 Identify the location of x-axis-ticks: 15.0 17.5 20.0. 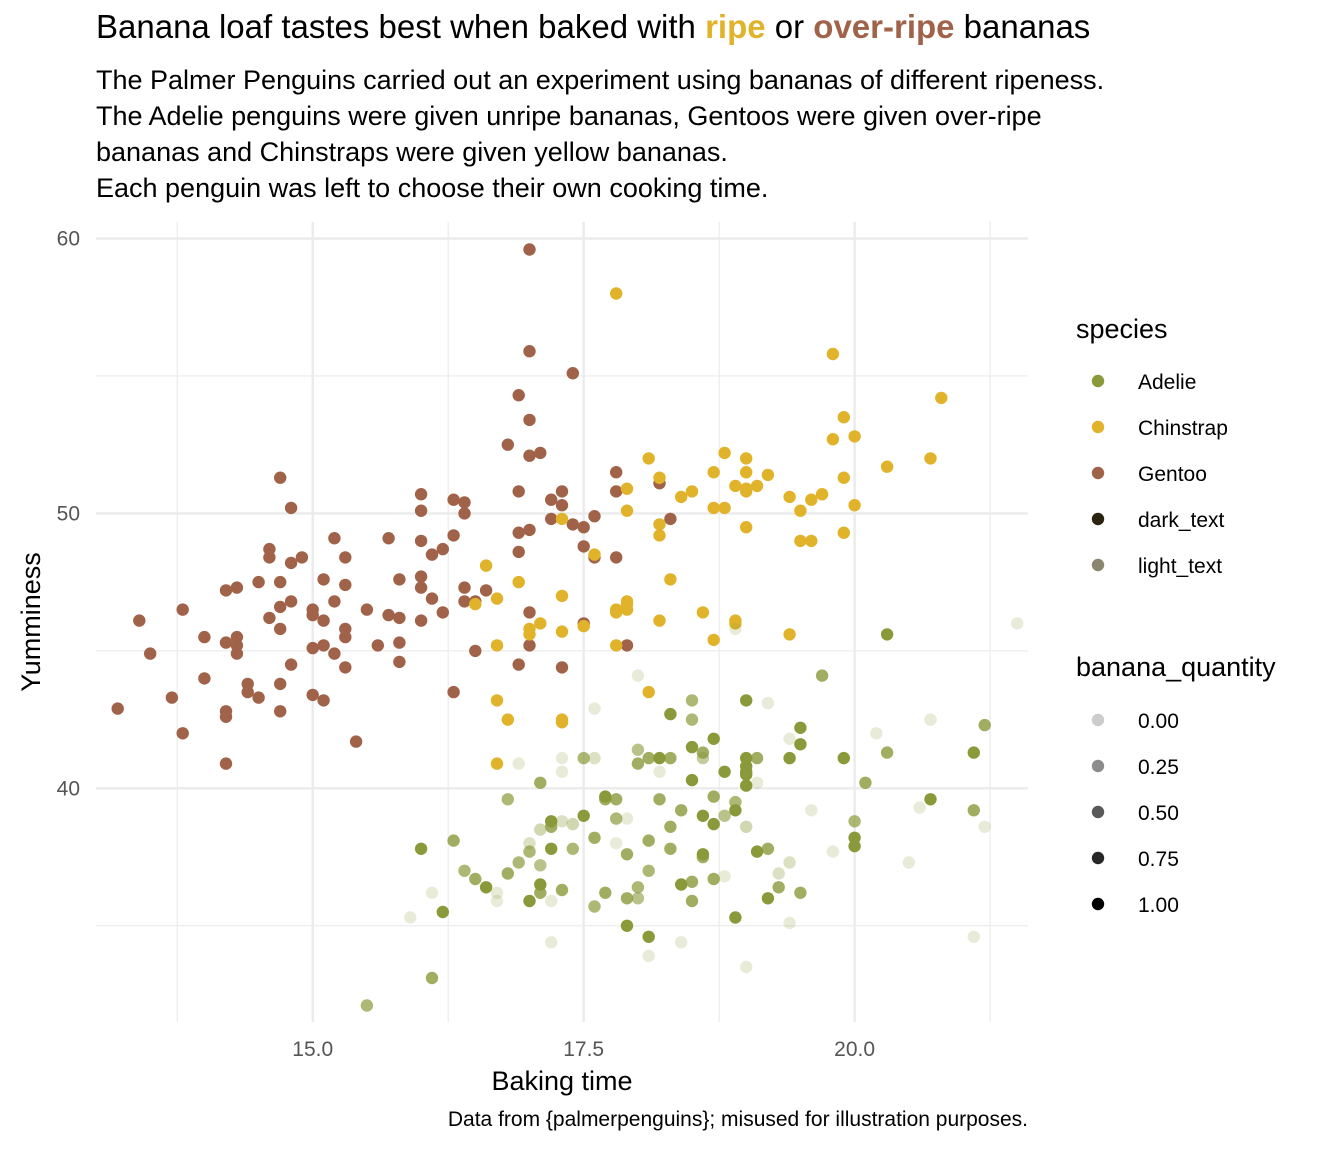
(583, 1049).